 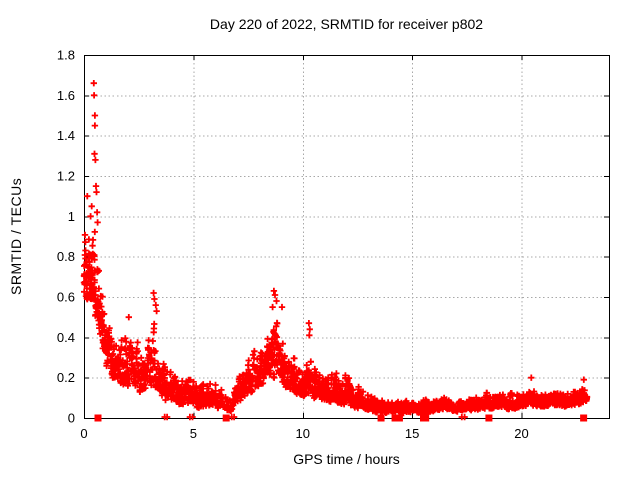 I want to click on y-tick-label: 0.2, so click(x=66, y=377).